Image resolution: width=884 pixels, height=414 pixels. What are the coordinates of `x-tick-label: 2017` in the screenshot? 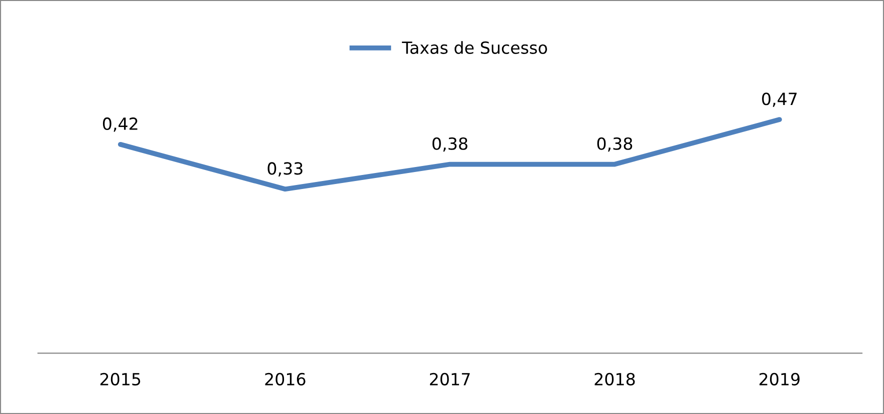 It's located at (450, 379).